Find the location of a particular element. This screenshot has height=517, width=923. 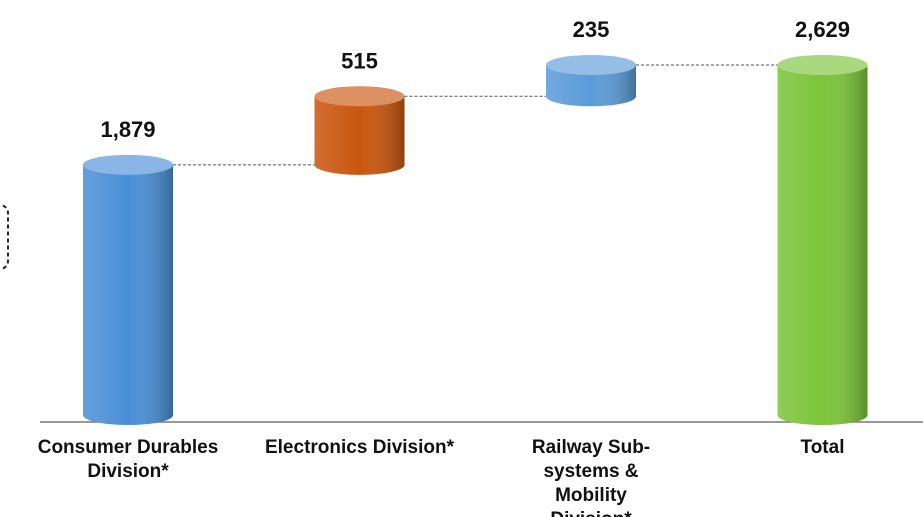

category-label: Consumer Durables Division* is located at coordinates (128, 459).